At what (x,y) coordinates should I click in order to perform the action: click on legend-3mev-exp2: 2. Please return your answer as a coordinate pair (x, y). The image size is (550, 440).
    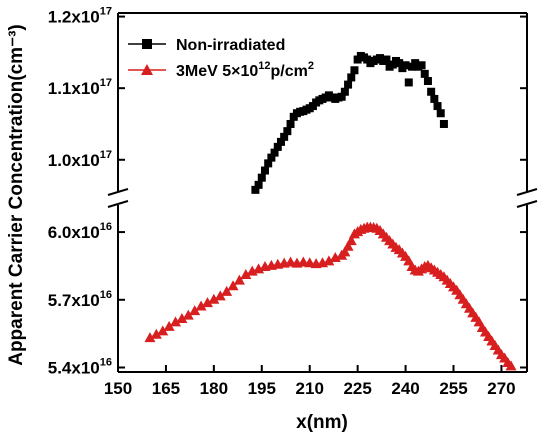
    Looking at the image, I should click on (311, 66).